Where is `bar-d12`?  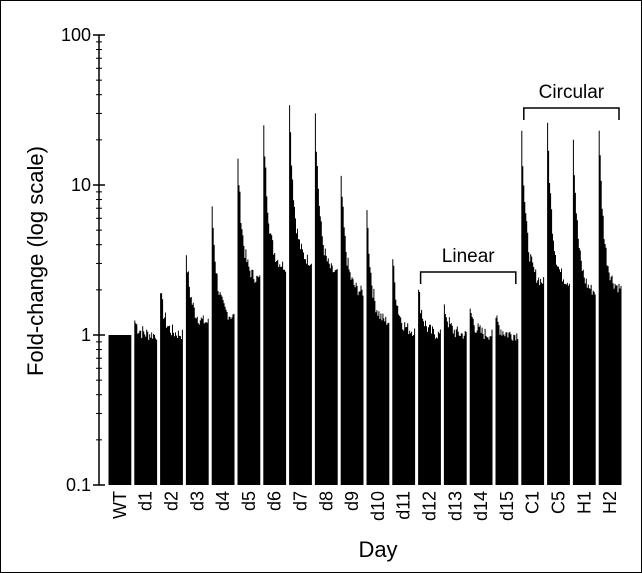
bar-d12 is located at coordinates (429, 387).